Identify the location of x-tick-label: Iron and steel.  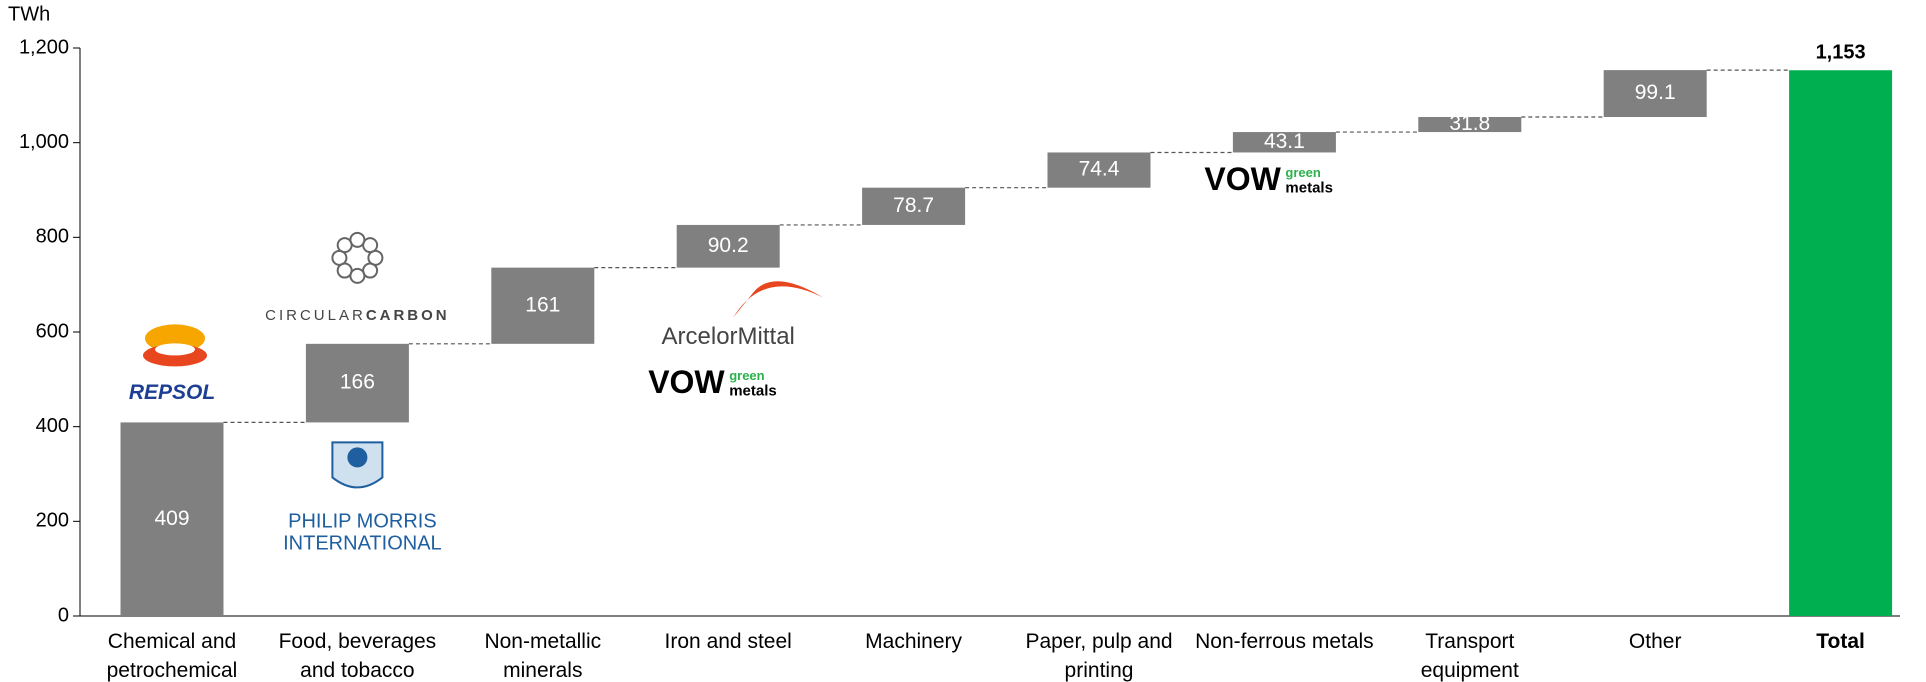
(728, 641).